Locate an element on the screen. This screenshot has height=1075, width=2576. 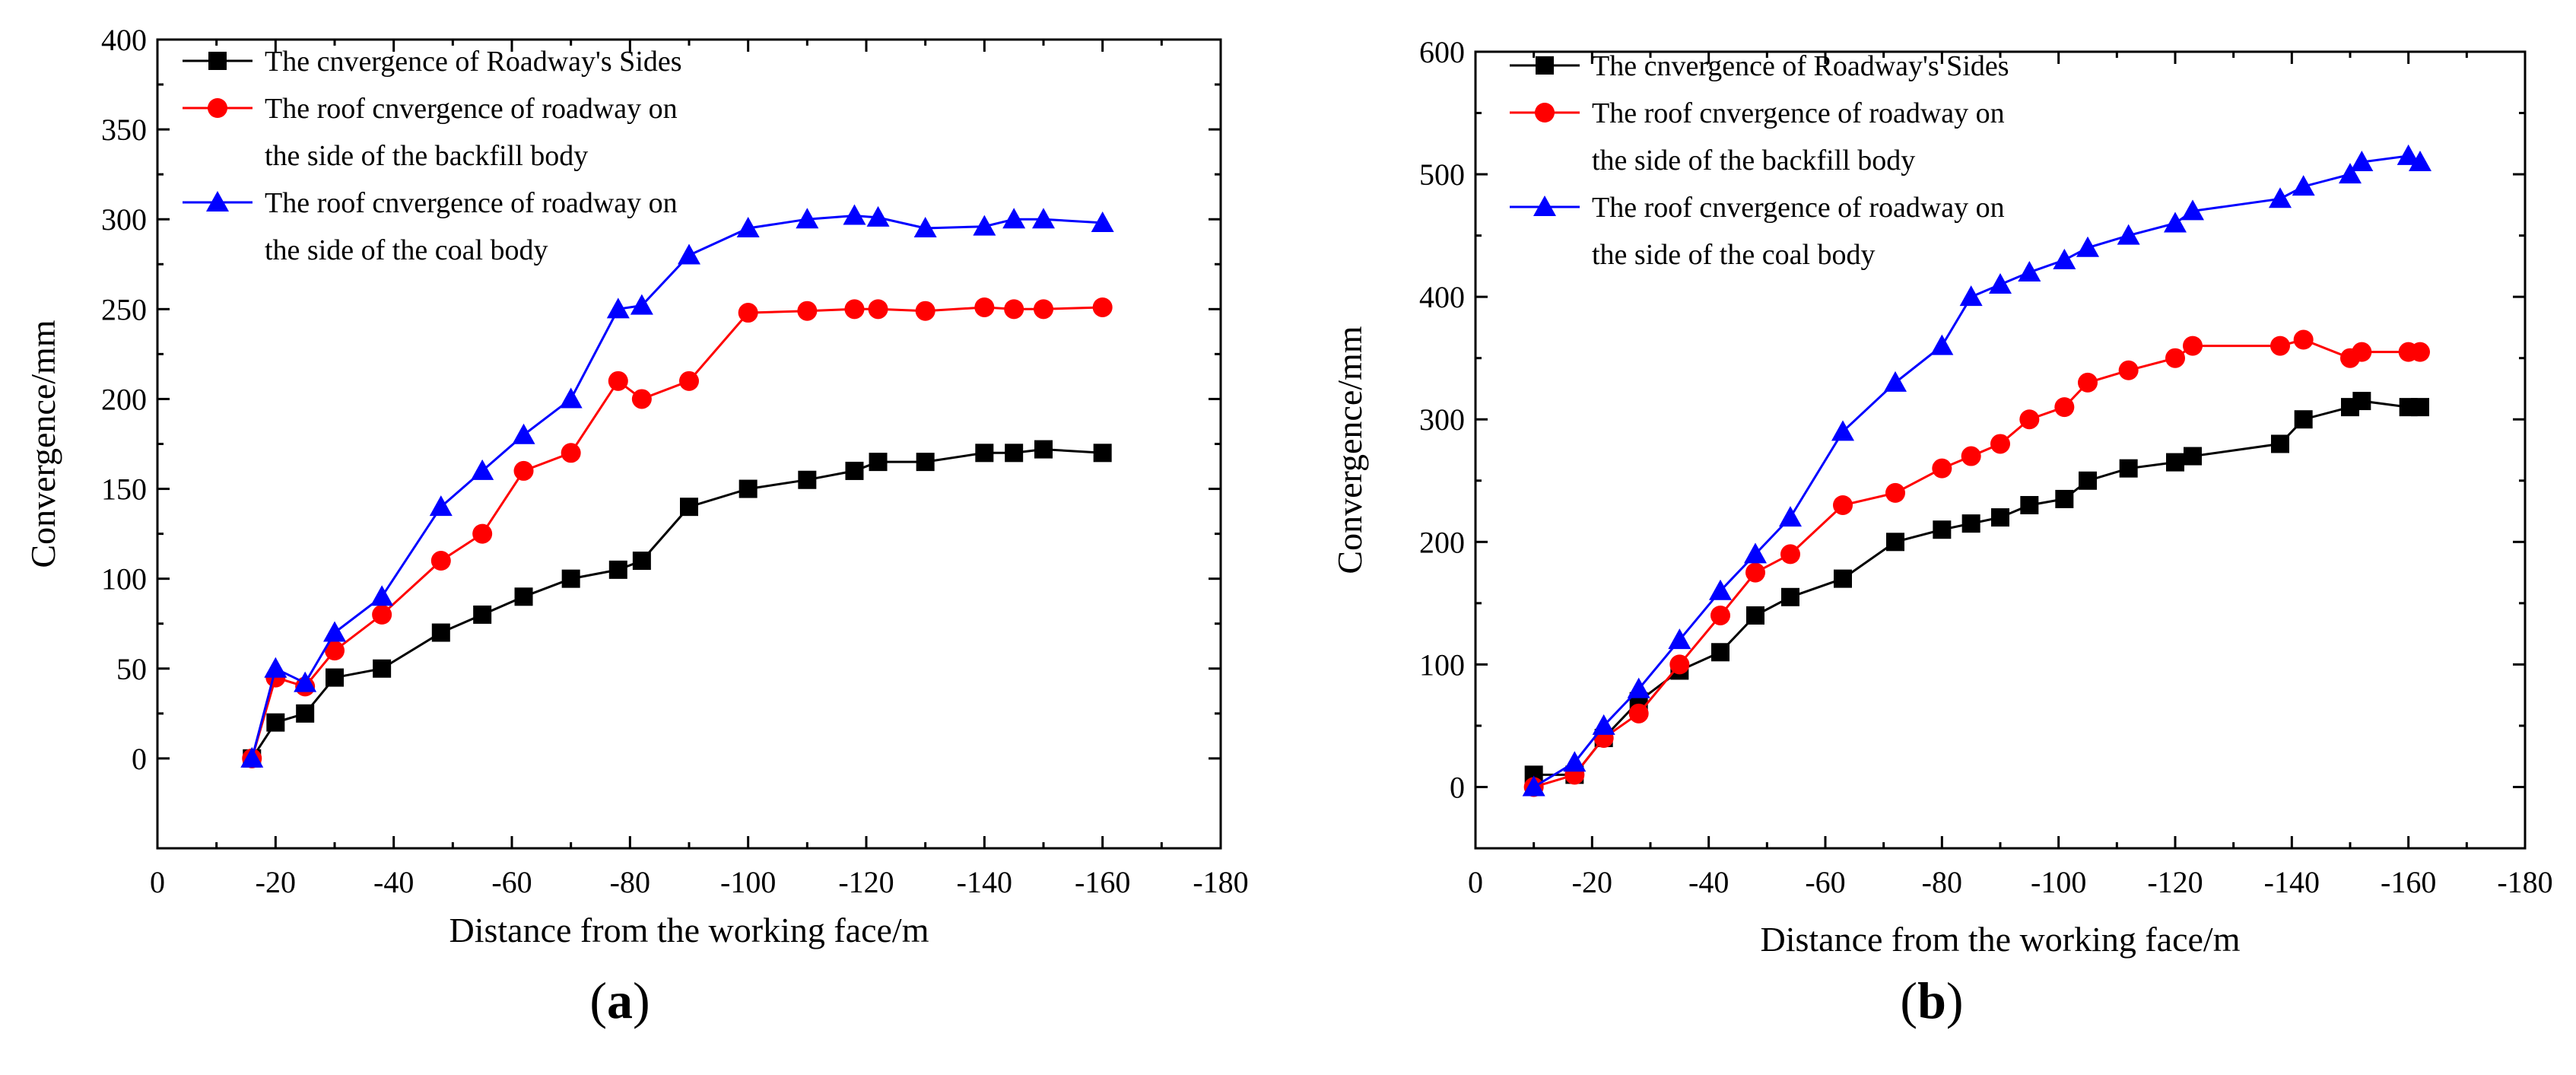
x-tick-label: -100 is located at coordinates (748, 882).